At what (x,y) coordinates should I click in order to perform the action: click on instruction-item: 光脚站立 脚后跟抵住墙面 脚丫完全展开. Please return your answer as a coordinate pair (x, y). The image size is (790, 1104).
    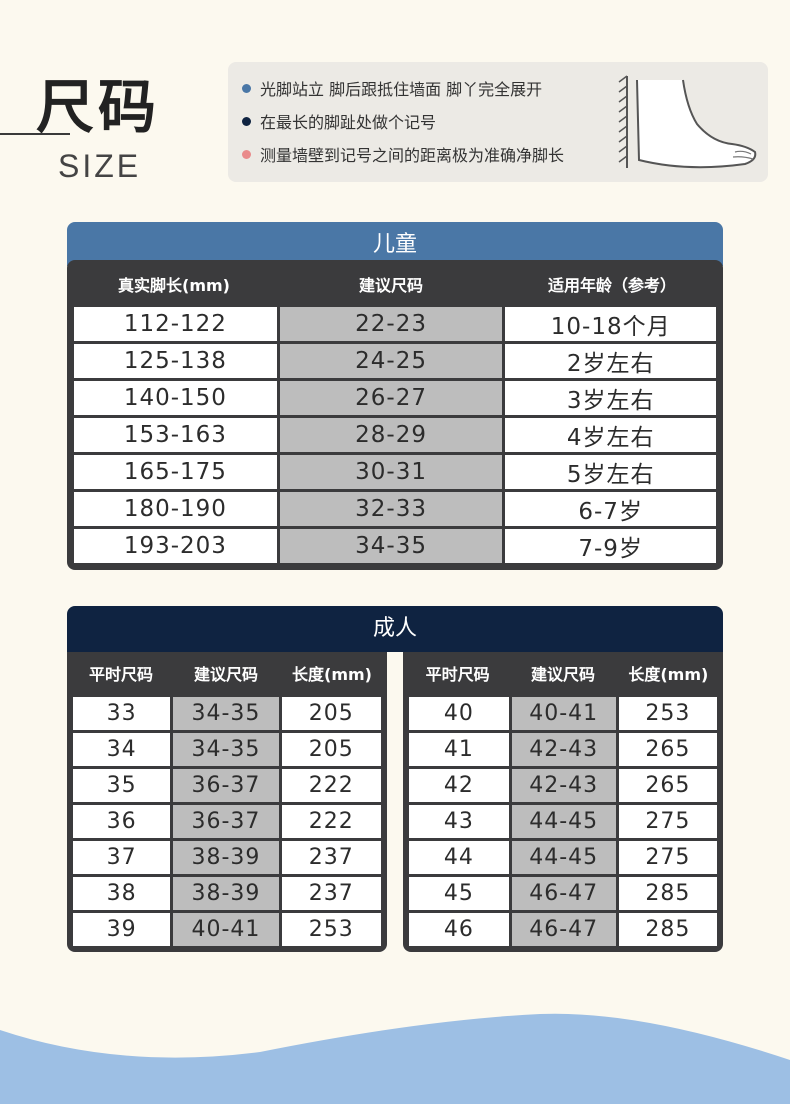
    Looking at the image, I should click on (392, 88).